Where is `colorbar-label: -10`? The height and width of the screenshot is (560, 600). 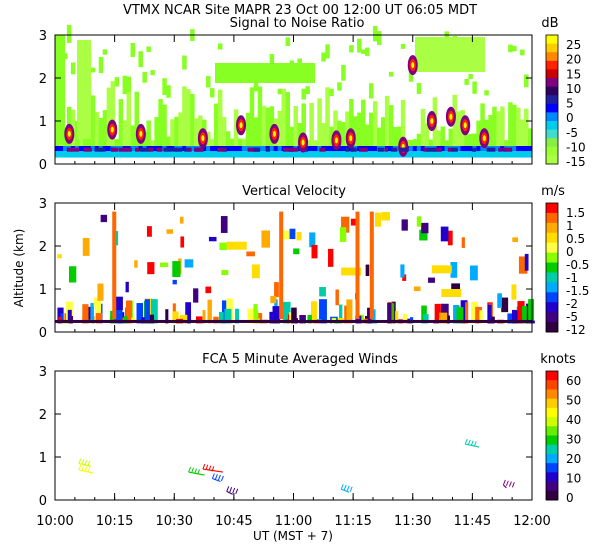
colorbar-label: -10 is located at coordinates (576, 147).